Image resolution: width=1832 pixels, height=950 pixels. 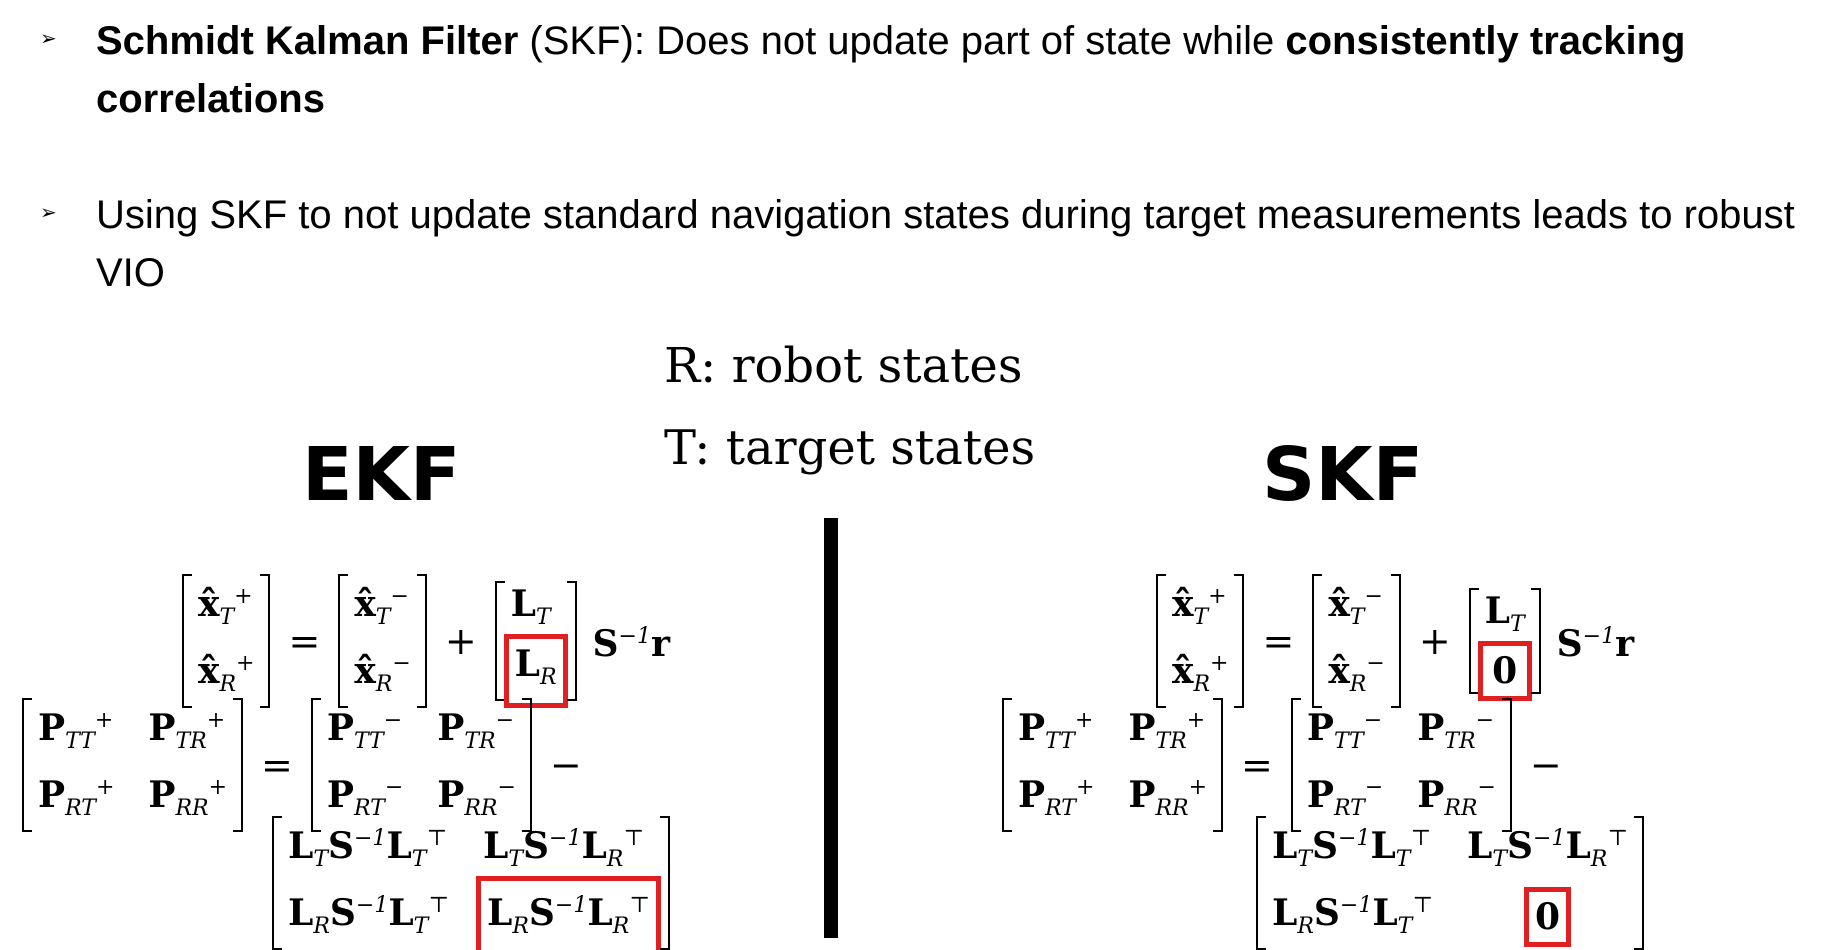 What do you see at coordinates (1504, 671) in the screenshot?
I see `skf-gain-zero-highlight: 0` at bounding box center [1504, 671].